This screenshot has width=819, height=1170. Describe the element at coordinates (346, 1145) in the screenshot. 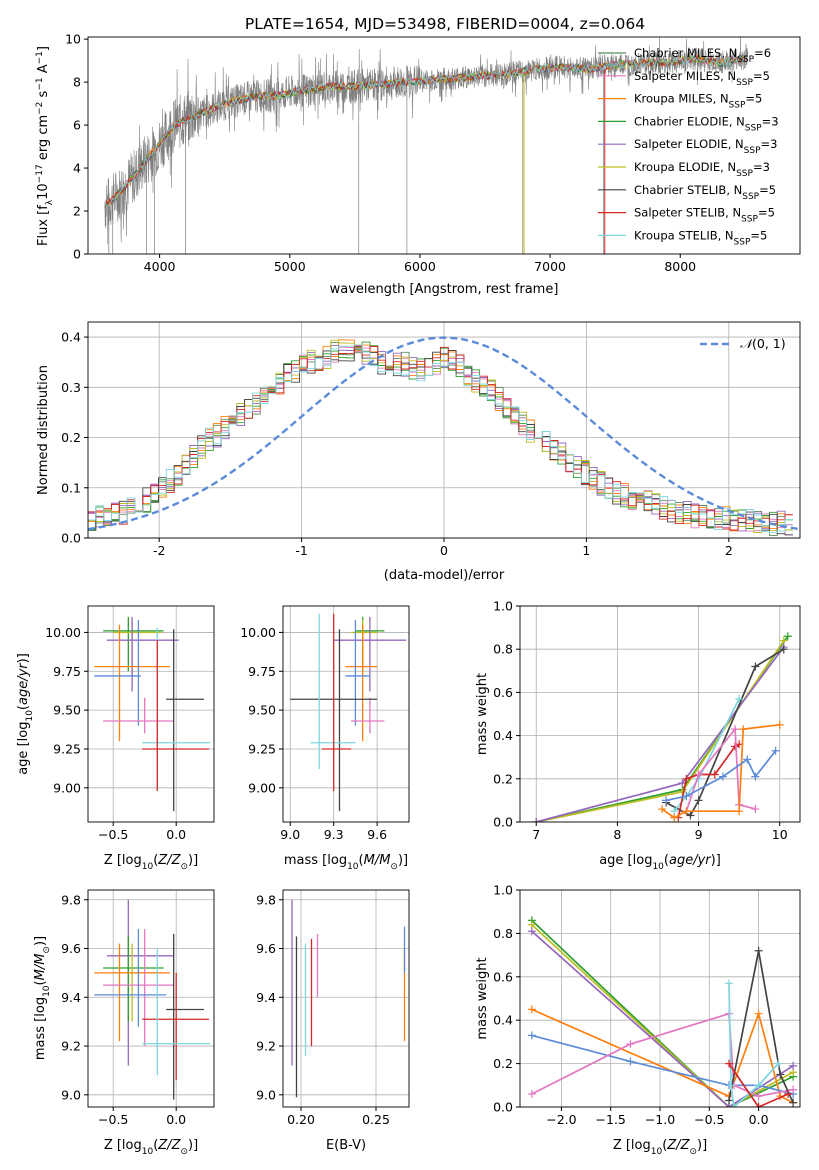

I see `x-axis-label: E(B-V)` at that location.